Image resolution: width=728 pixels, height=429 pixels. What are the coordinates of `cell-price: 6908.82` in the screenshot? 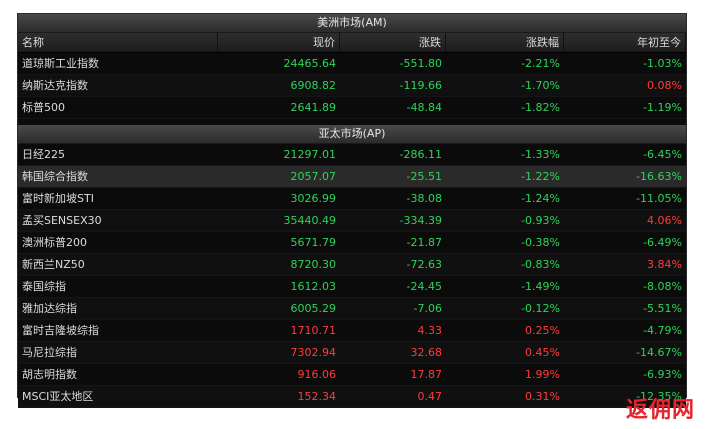 It's located at (313, 85).